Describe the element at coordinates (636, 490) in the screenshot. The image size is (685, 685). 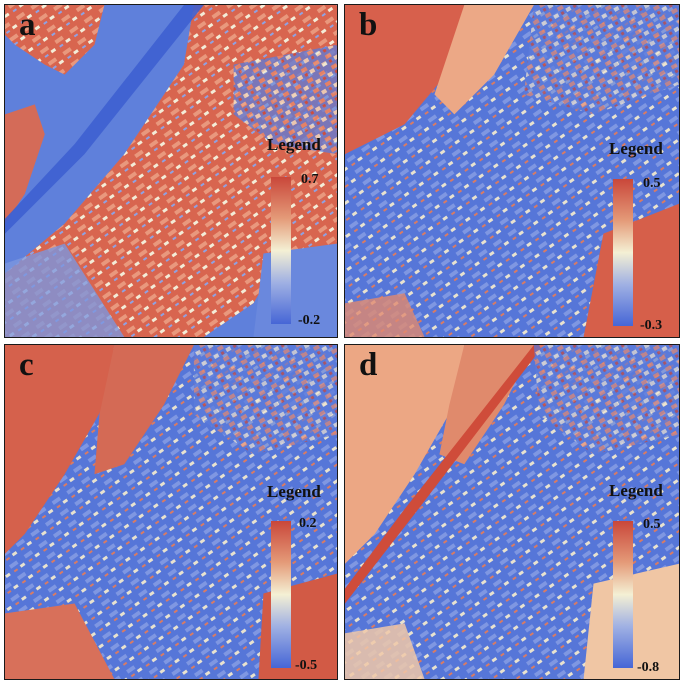
I see `legend-title-d: Legend` at that location.